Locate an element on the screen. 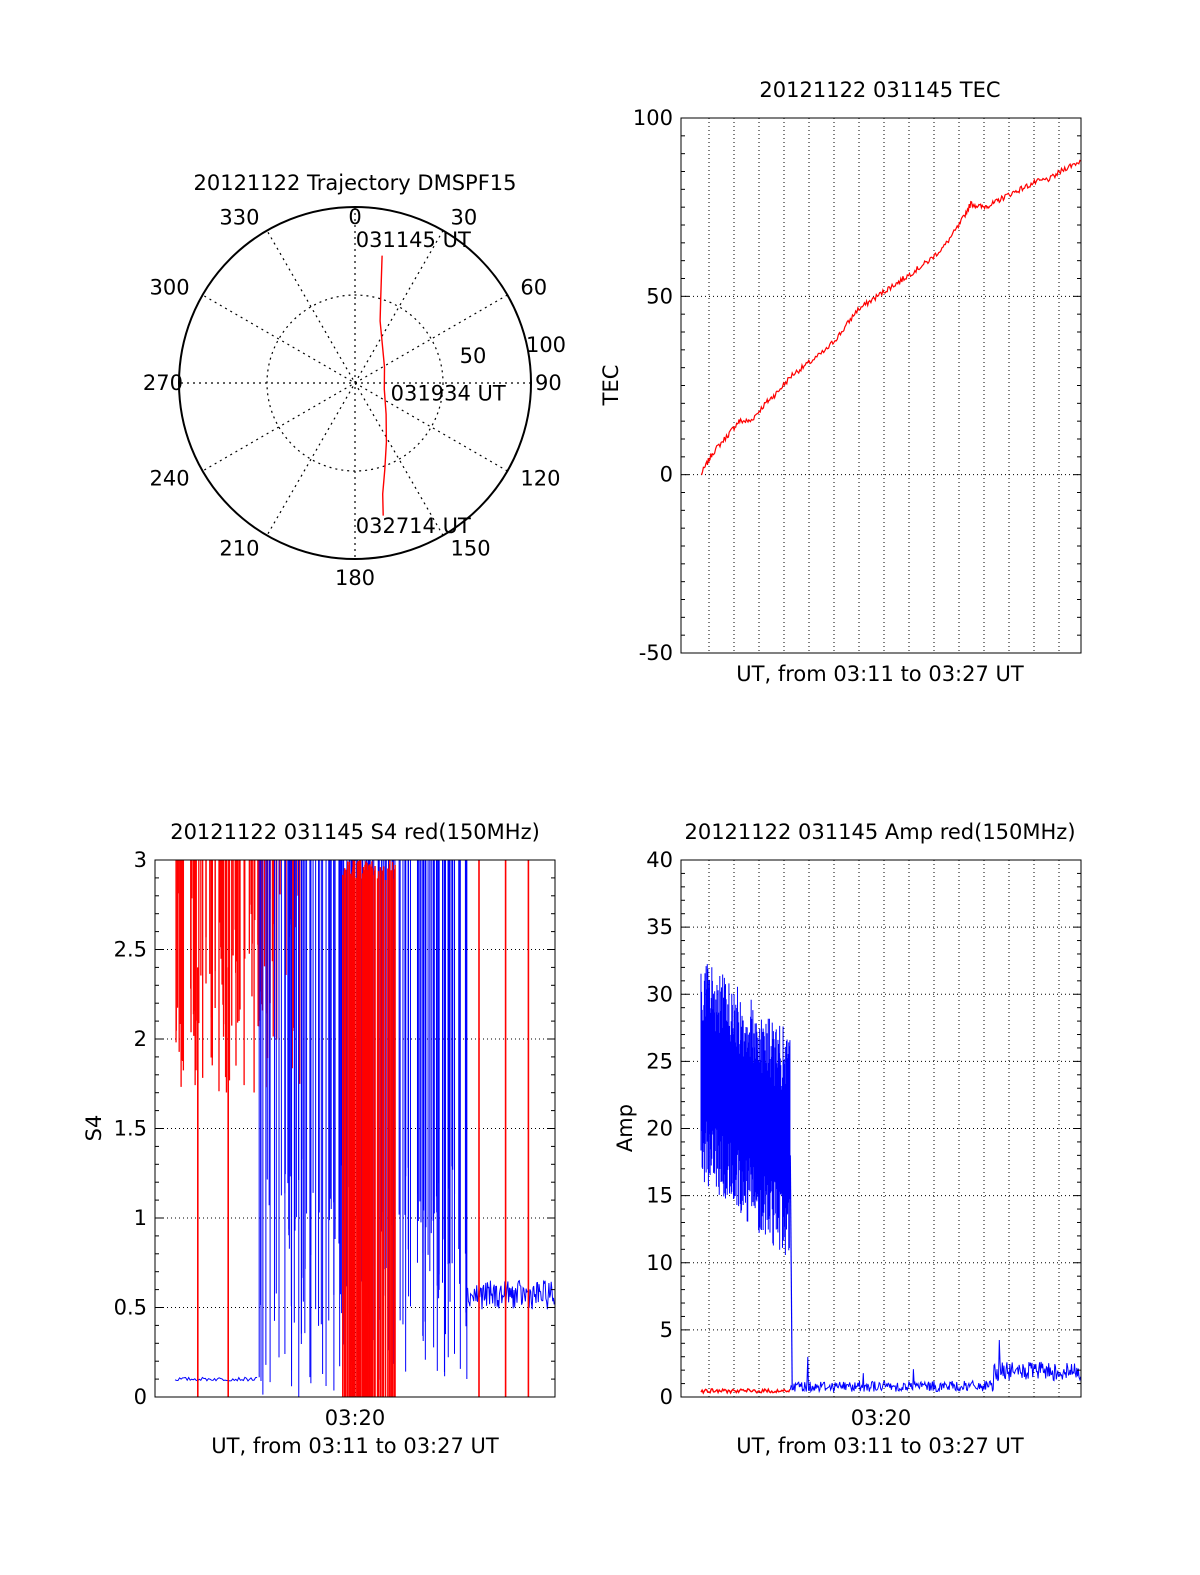  amp-ytick-label: 0 is located at coordinates (666, 1397).